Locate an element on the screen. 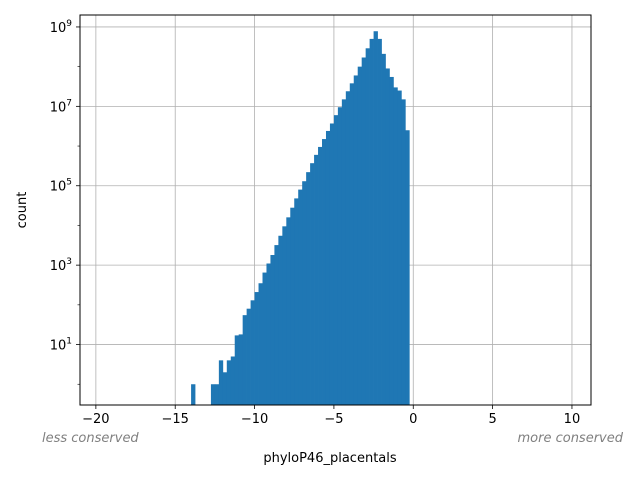 This screenshot has height=480, width=640. x-tick-label: 5 is located at coordinates (492, 419).